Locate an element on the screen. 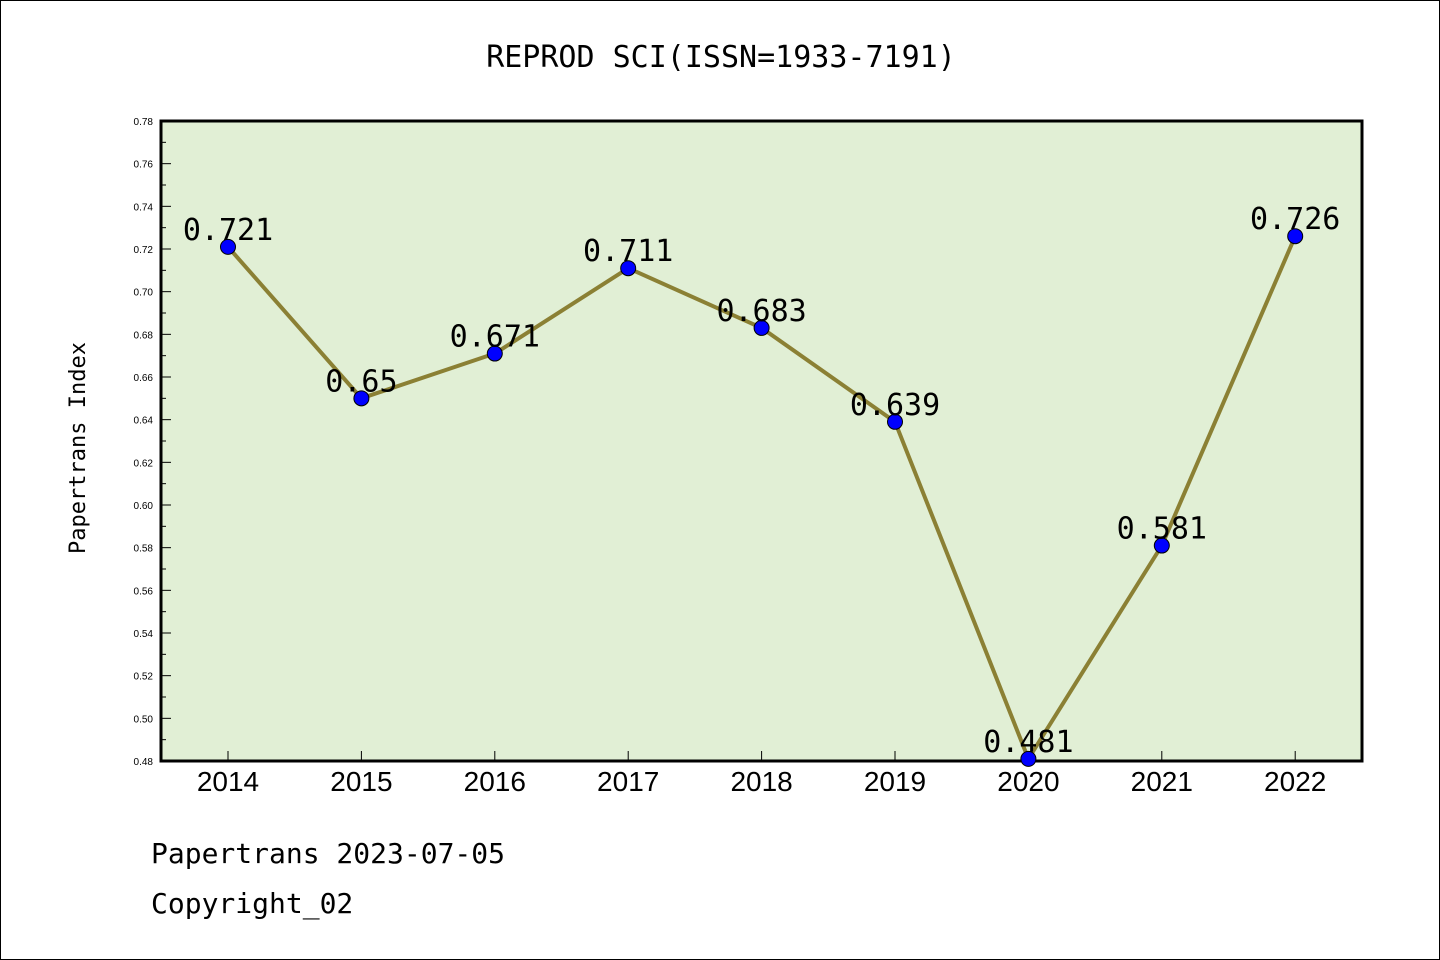  data-label: 0.726 is located at coordinates (1295, 219).